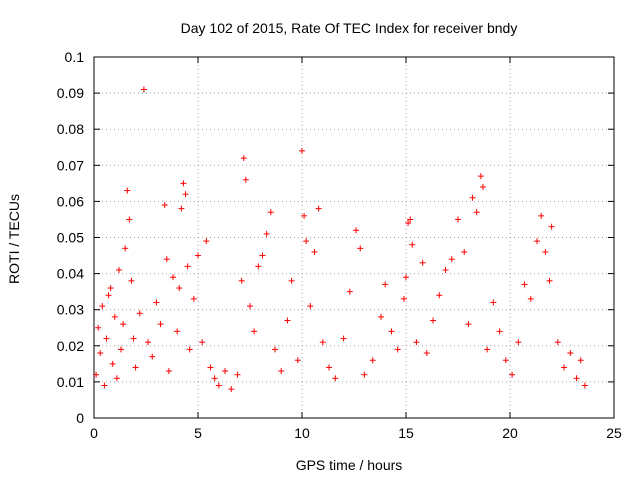 This screenshot has height=480, width=640. I want to click on x-tick-label: 15, so click(406, 433).